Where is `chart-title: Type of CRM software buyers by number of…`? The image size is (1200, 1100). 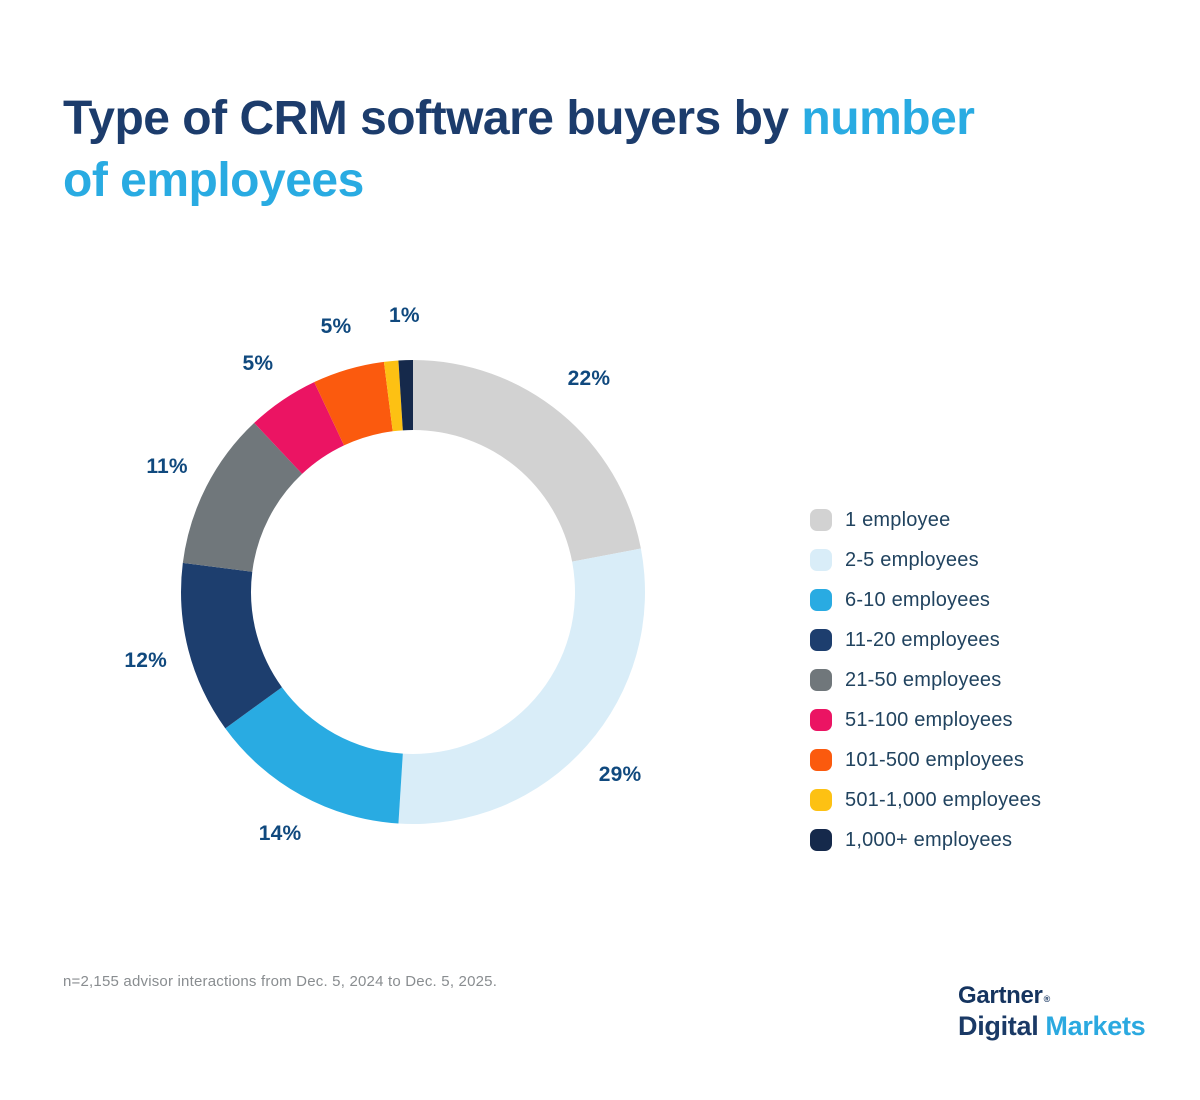
chart-title: Type of CRM software buyers by number of… is located at coordinates (608, 150).